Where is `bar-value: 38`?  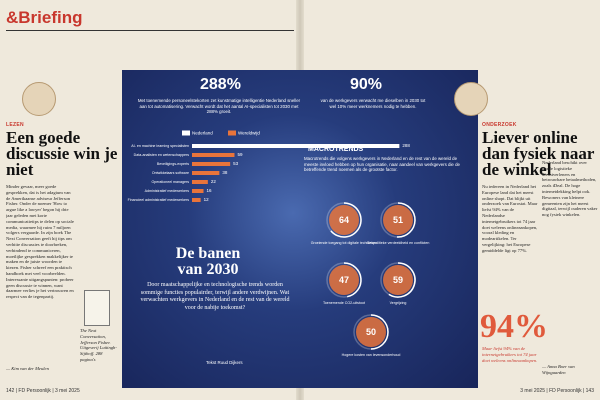 bar-value: 38 is located at coordinates (225, 172).